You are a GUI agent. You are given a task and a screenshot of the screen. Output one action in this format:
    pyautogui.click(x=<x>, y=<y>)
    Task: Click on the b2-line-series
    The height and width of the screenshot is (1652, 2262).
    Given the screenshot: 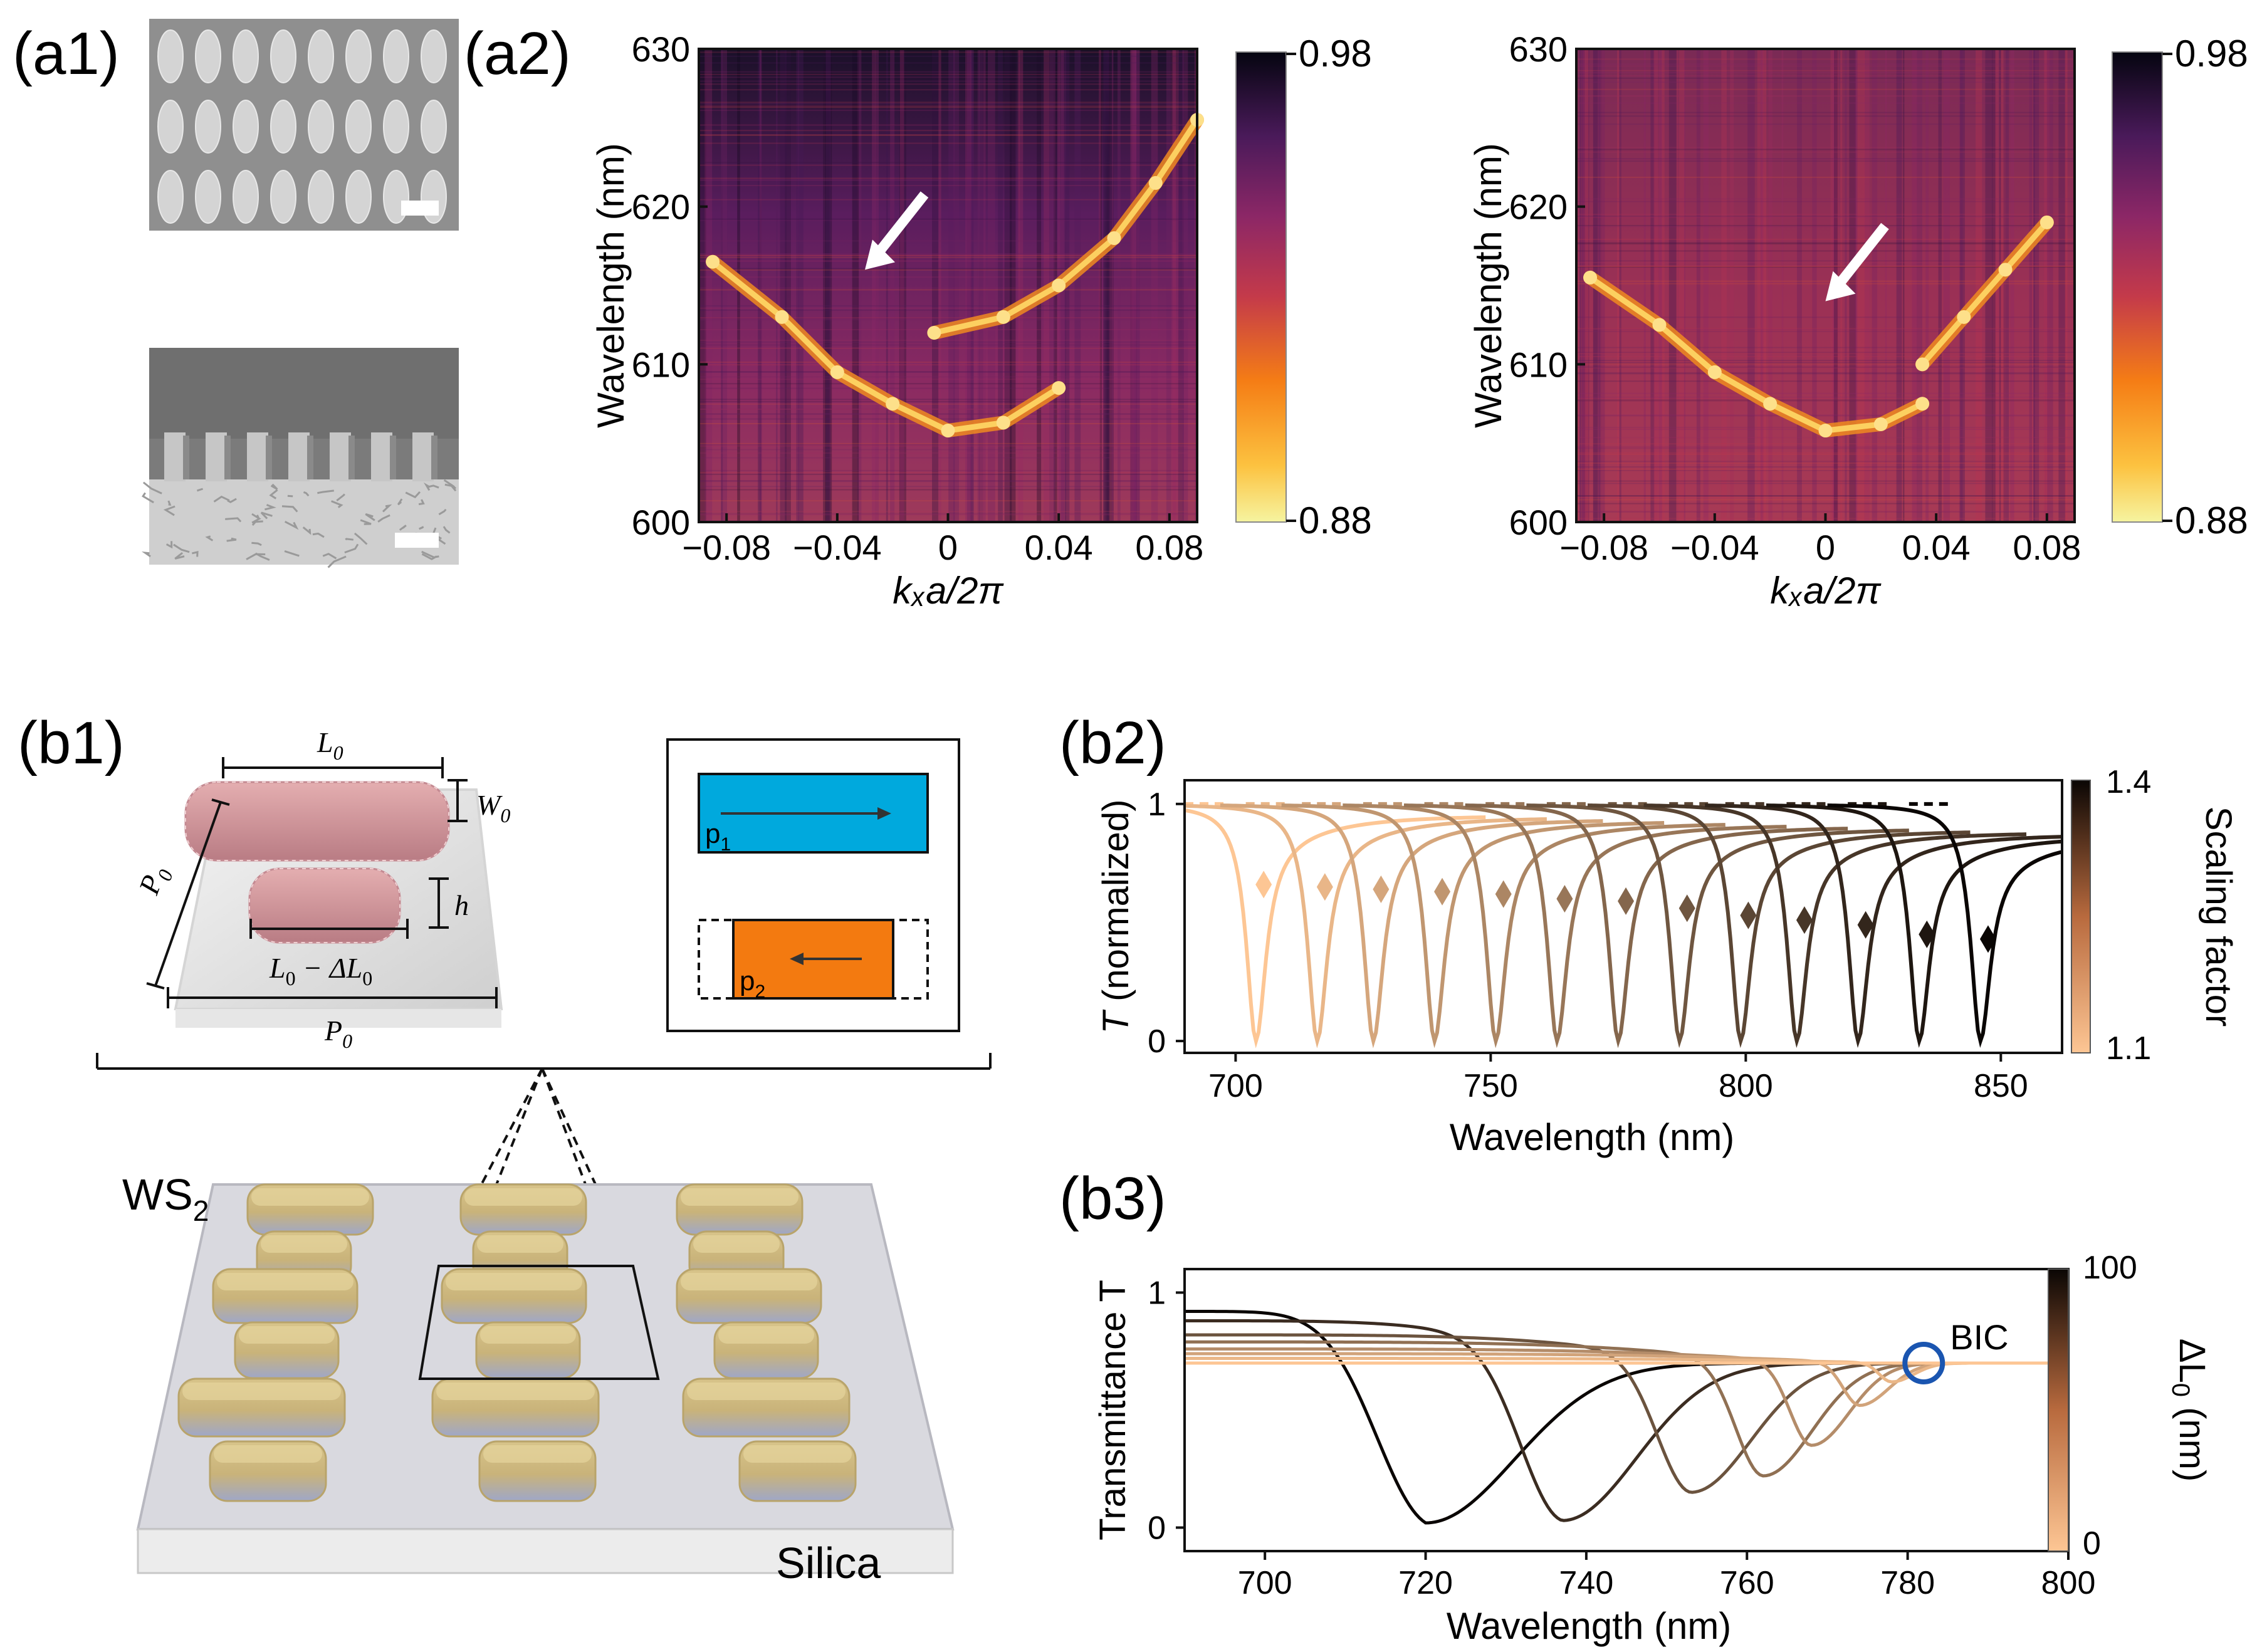 What is the action you would take?
    pyautogui.click(x=1366, y=925)
    